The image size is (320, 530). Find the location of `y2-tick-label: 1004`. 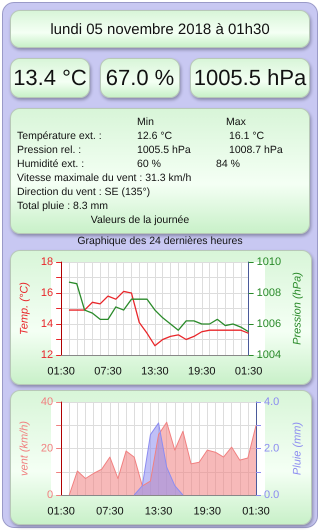

y2-tick-label: 1004 is located at coordinates (269, 355).